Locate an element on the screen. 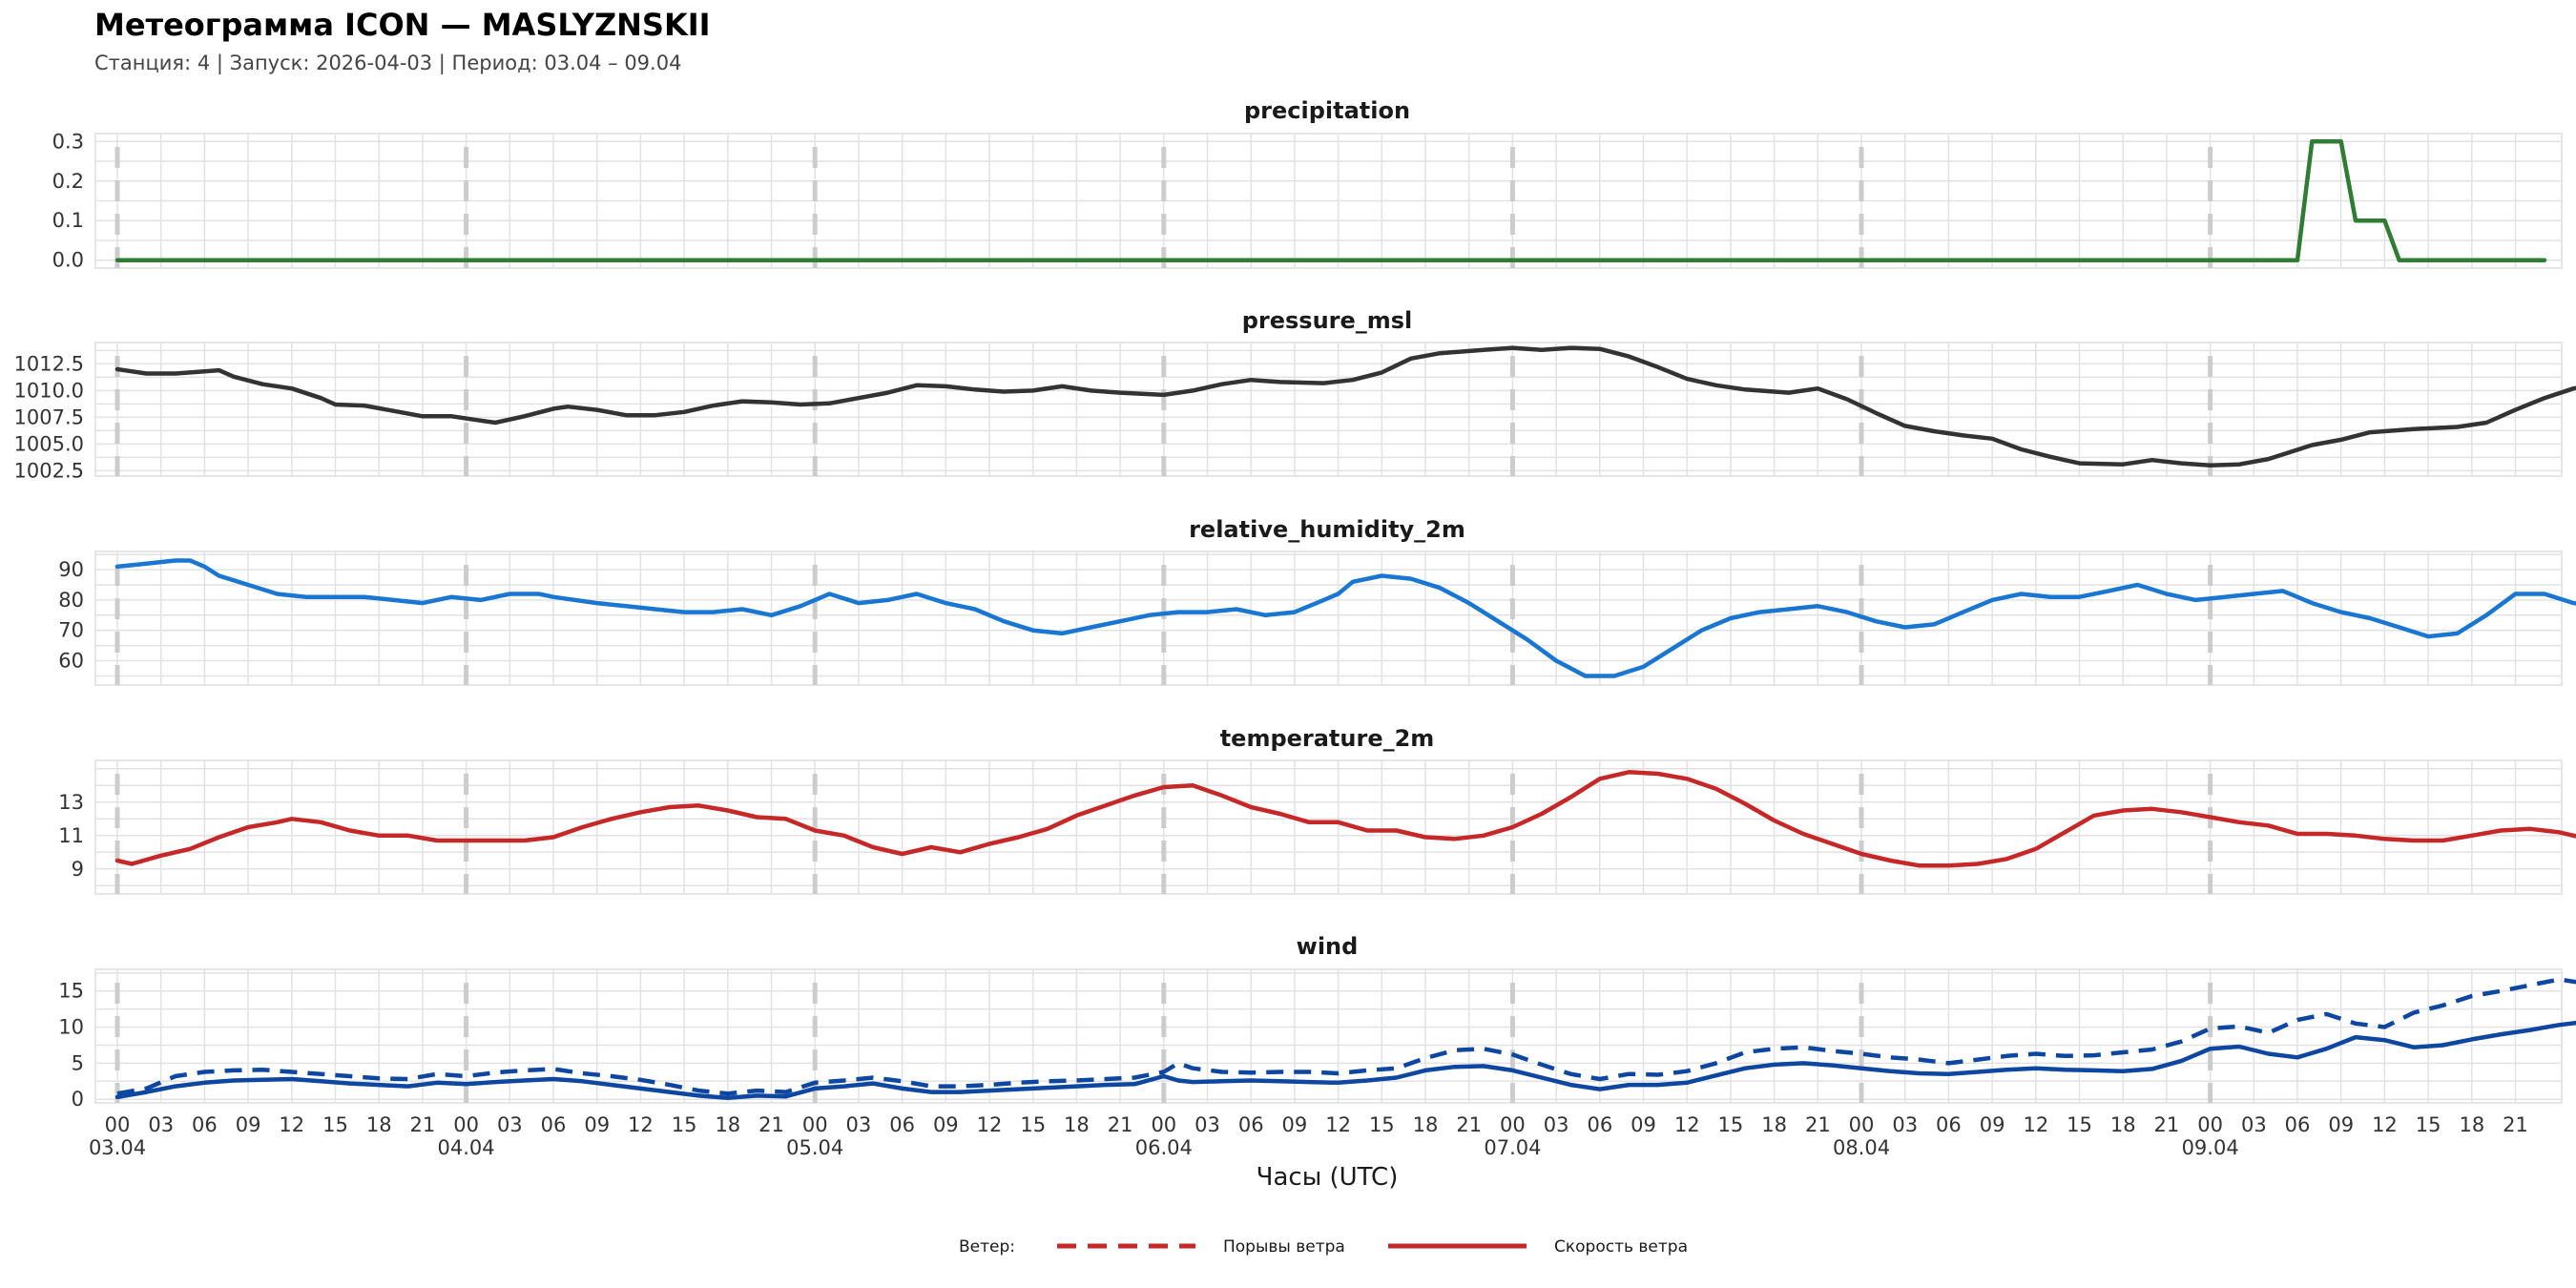 Image resolution: width=2576 pixels, height=1288 pixels. panel-title: relative_humidity_2m is located at coordinates (1327, 529).